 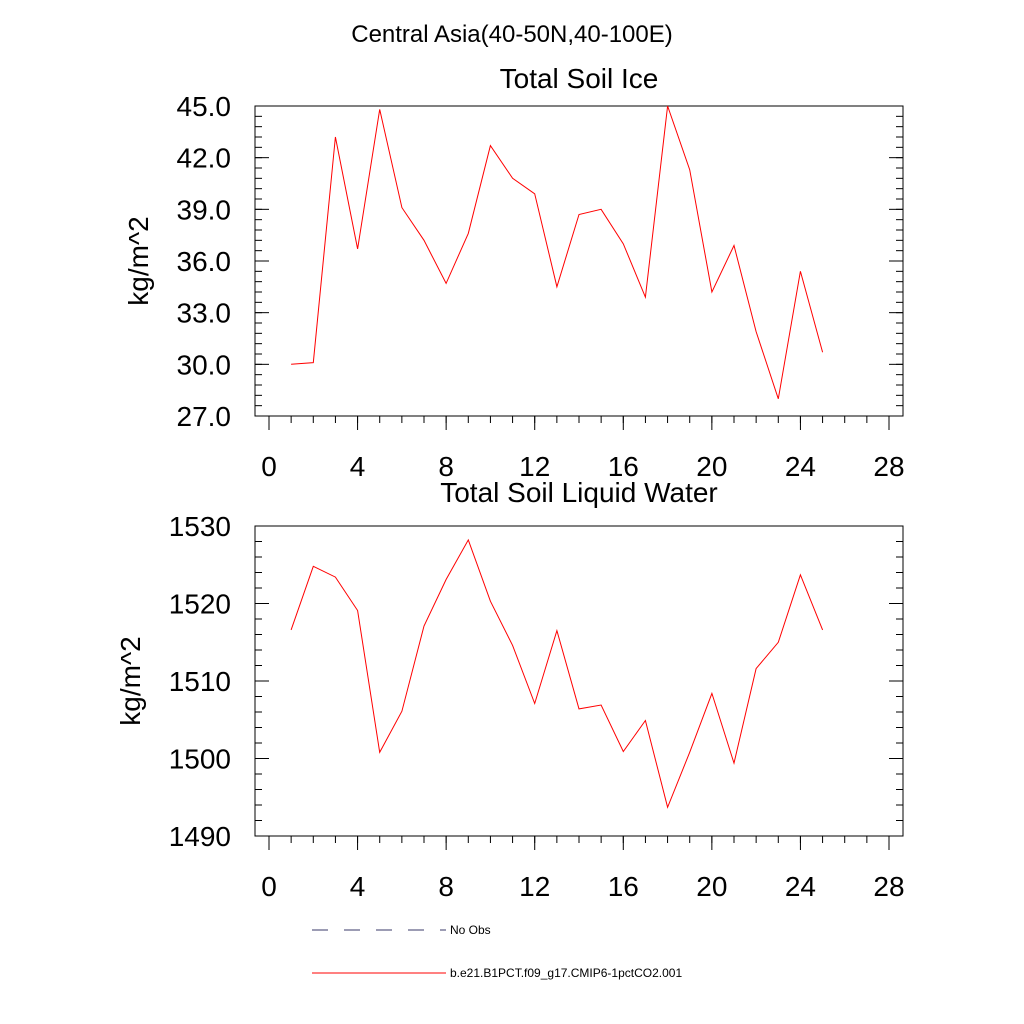 I want to click on y-tick-label: 30.0, so click(x=204, y=364).